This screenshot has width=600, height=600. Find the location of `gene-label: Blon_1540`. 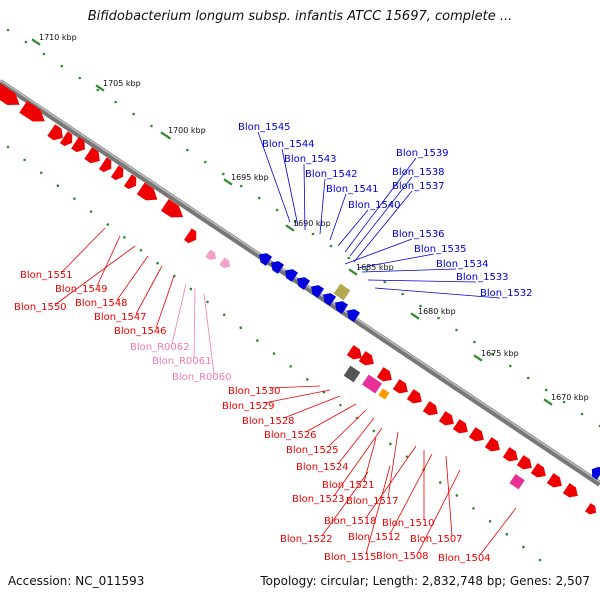

gene-label: Blon_1540 is located at coordinates (374, 205).